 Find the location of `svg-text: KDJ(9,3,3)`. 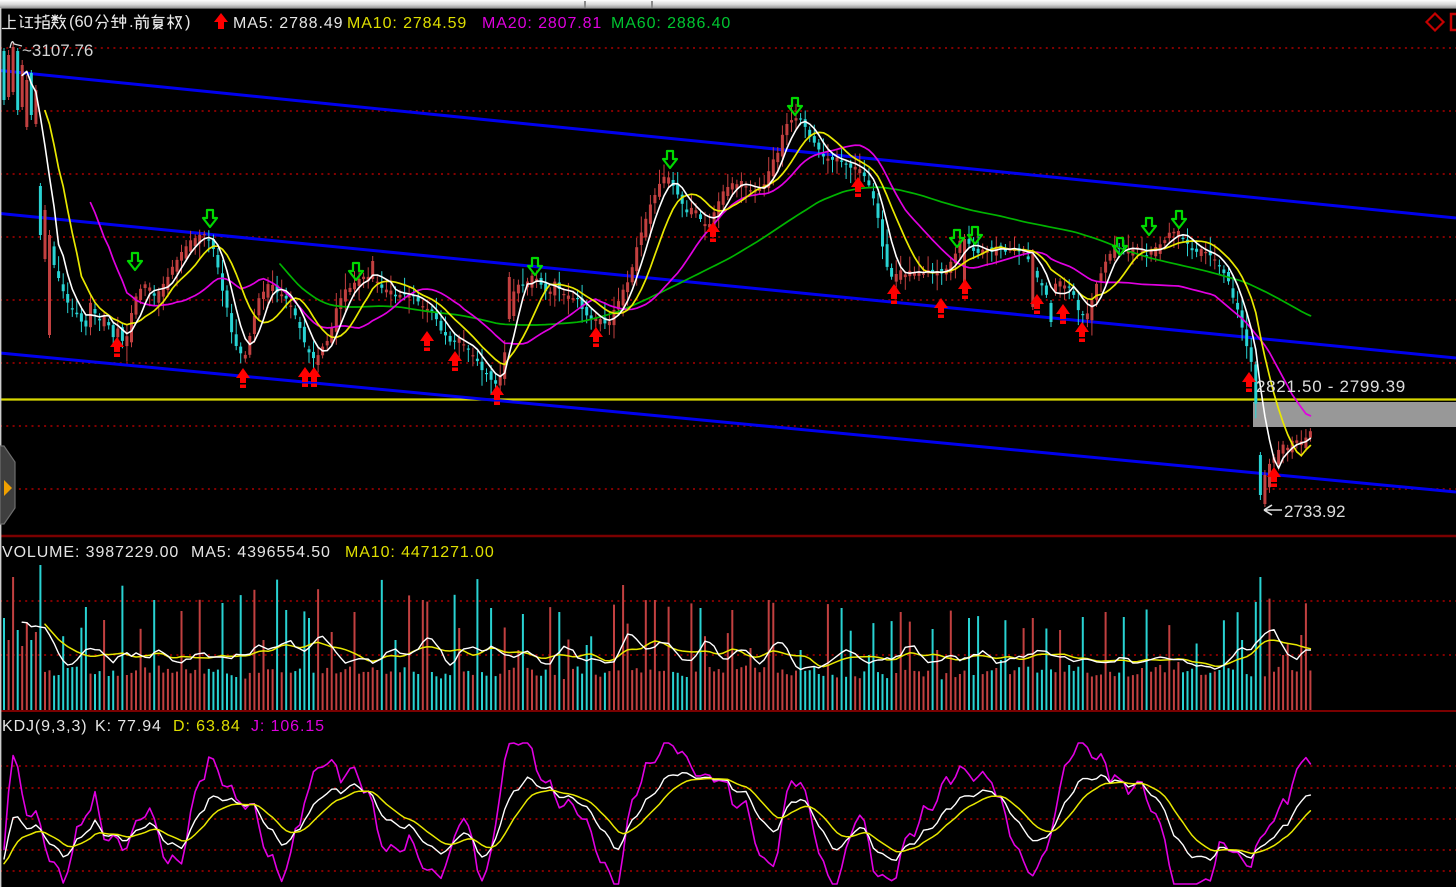

svg-text: KDJ(9,3,3) is located at coordinates (44, 726).